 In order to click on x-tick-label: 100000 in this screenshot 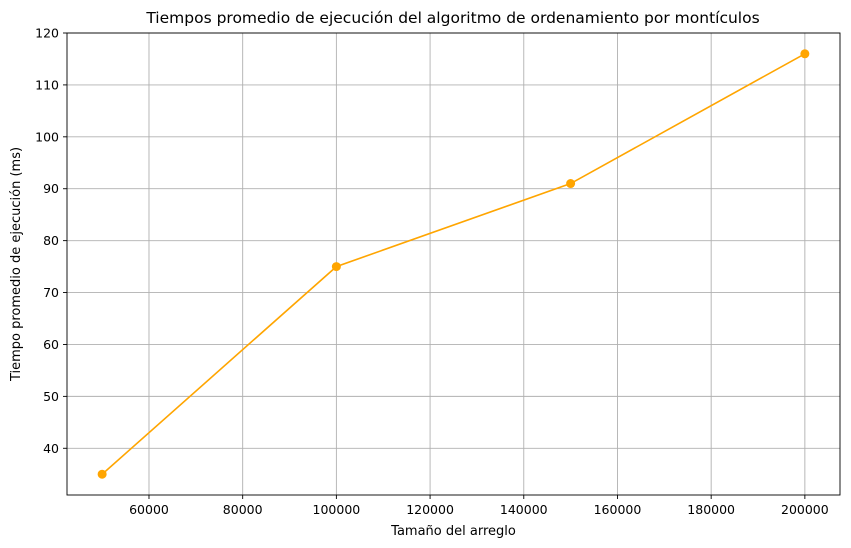, I will do `click(337, 509)`.